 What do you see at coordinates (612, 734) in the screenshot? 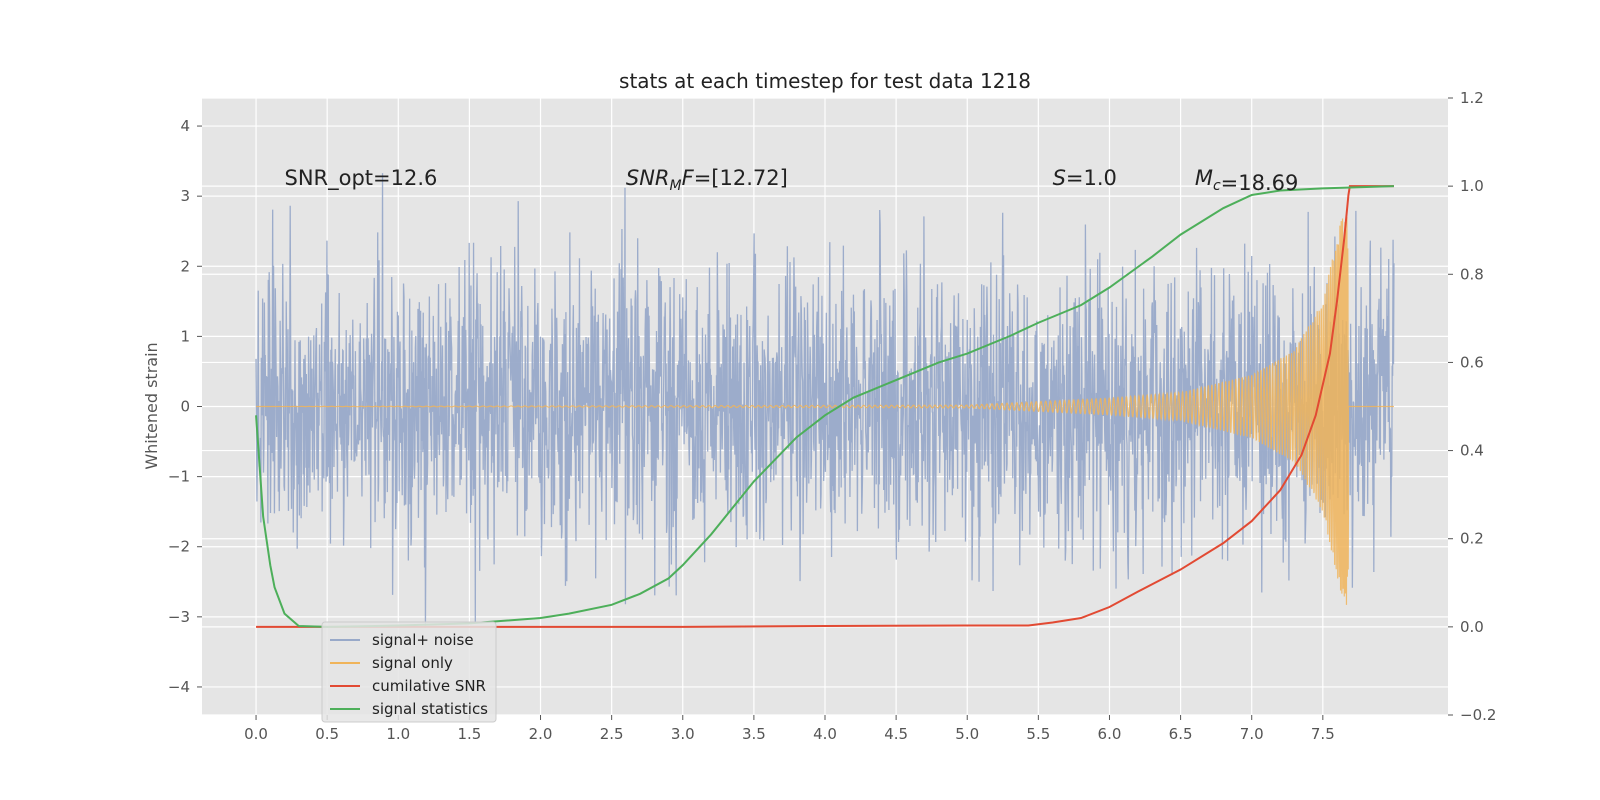
I see `x-tick-label: 2.5` at bounding box center [612, 734].